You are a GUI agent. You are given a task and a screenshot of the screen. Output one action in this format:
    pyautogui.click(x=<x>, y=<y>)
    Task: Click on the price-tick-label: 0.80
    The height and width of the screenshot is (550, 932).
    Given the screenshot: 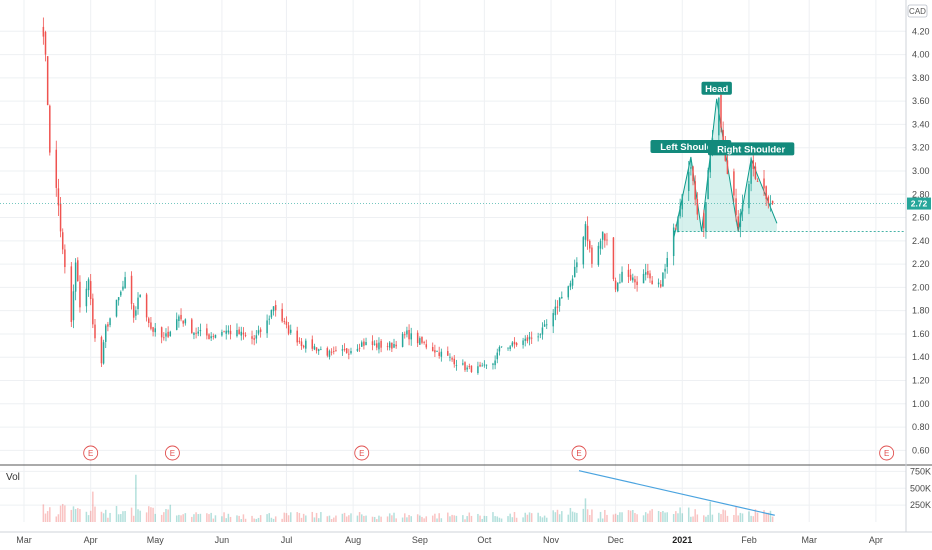 What is the action you would take?
    pyautogui.click(x=921, y=427)
    